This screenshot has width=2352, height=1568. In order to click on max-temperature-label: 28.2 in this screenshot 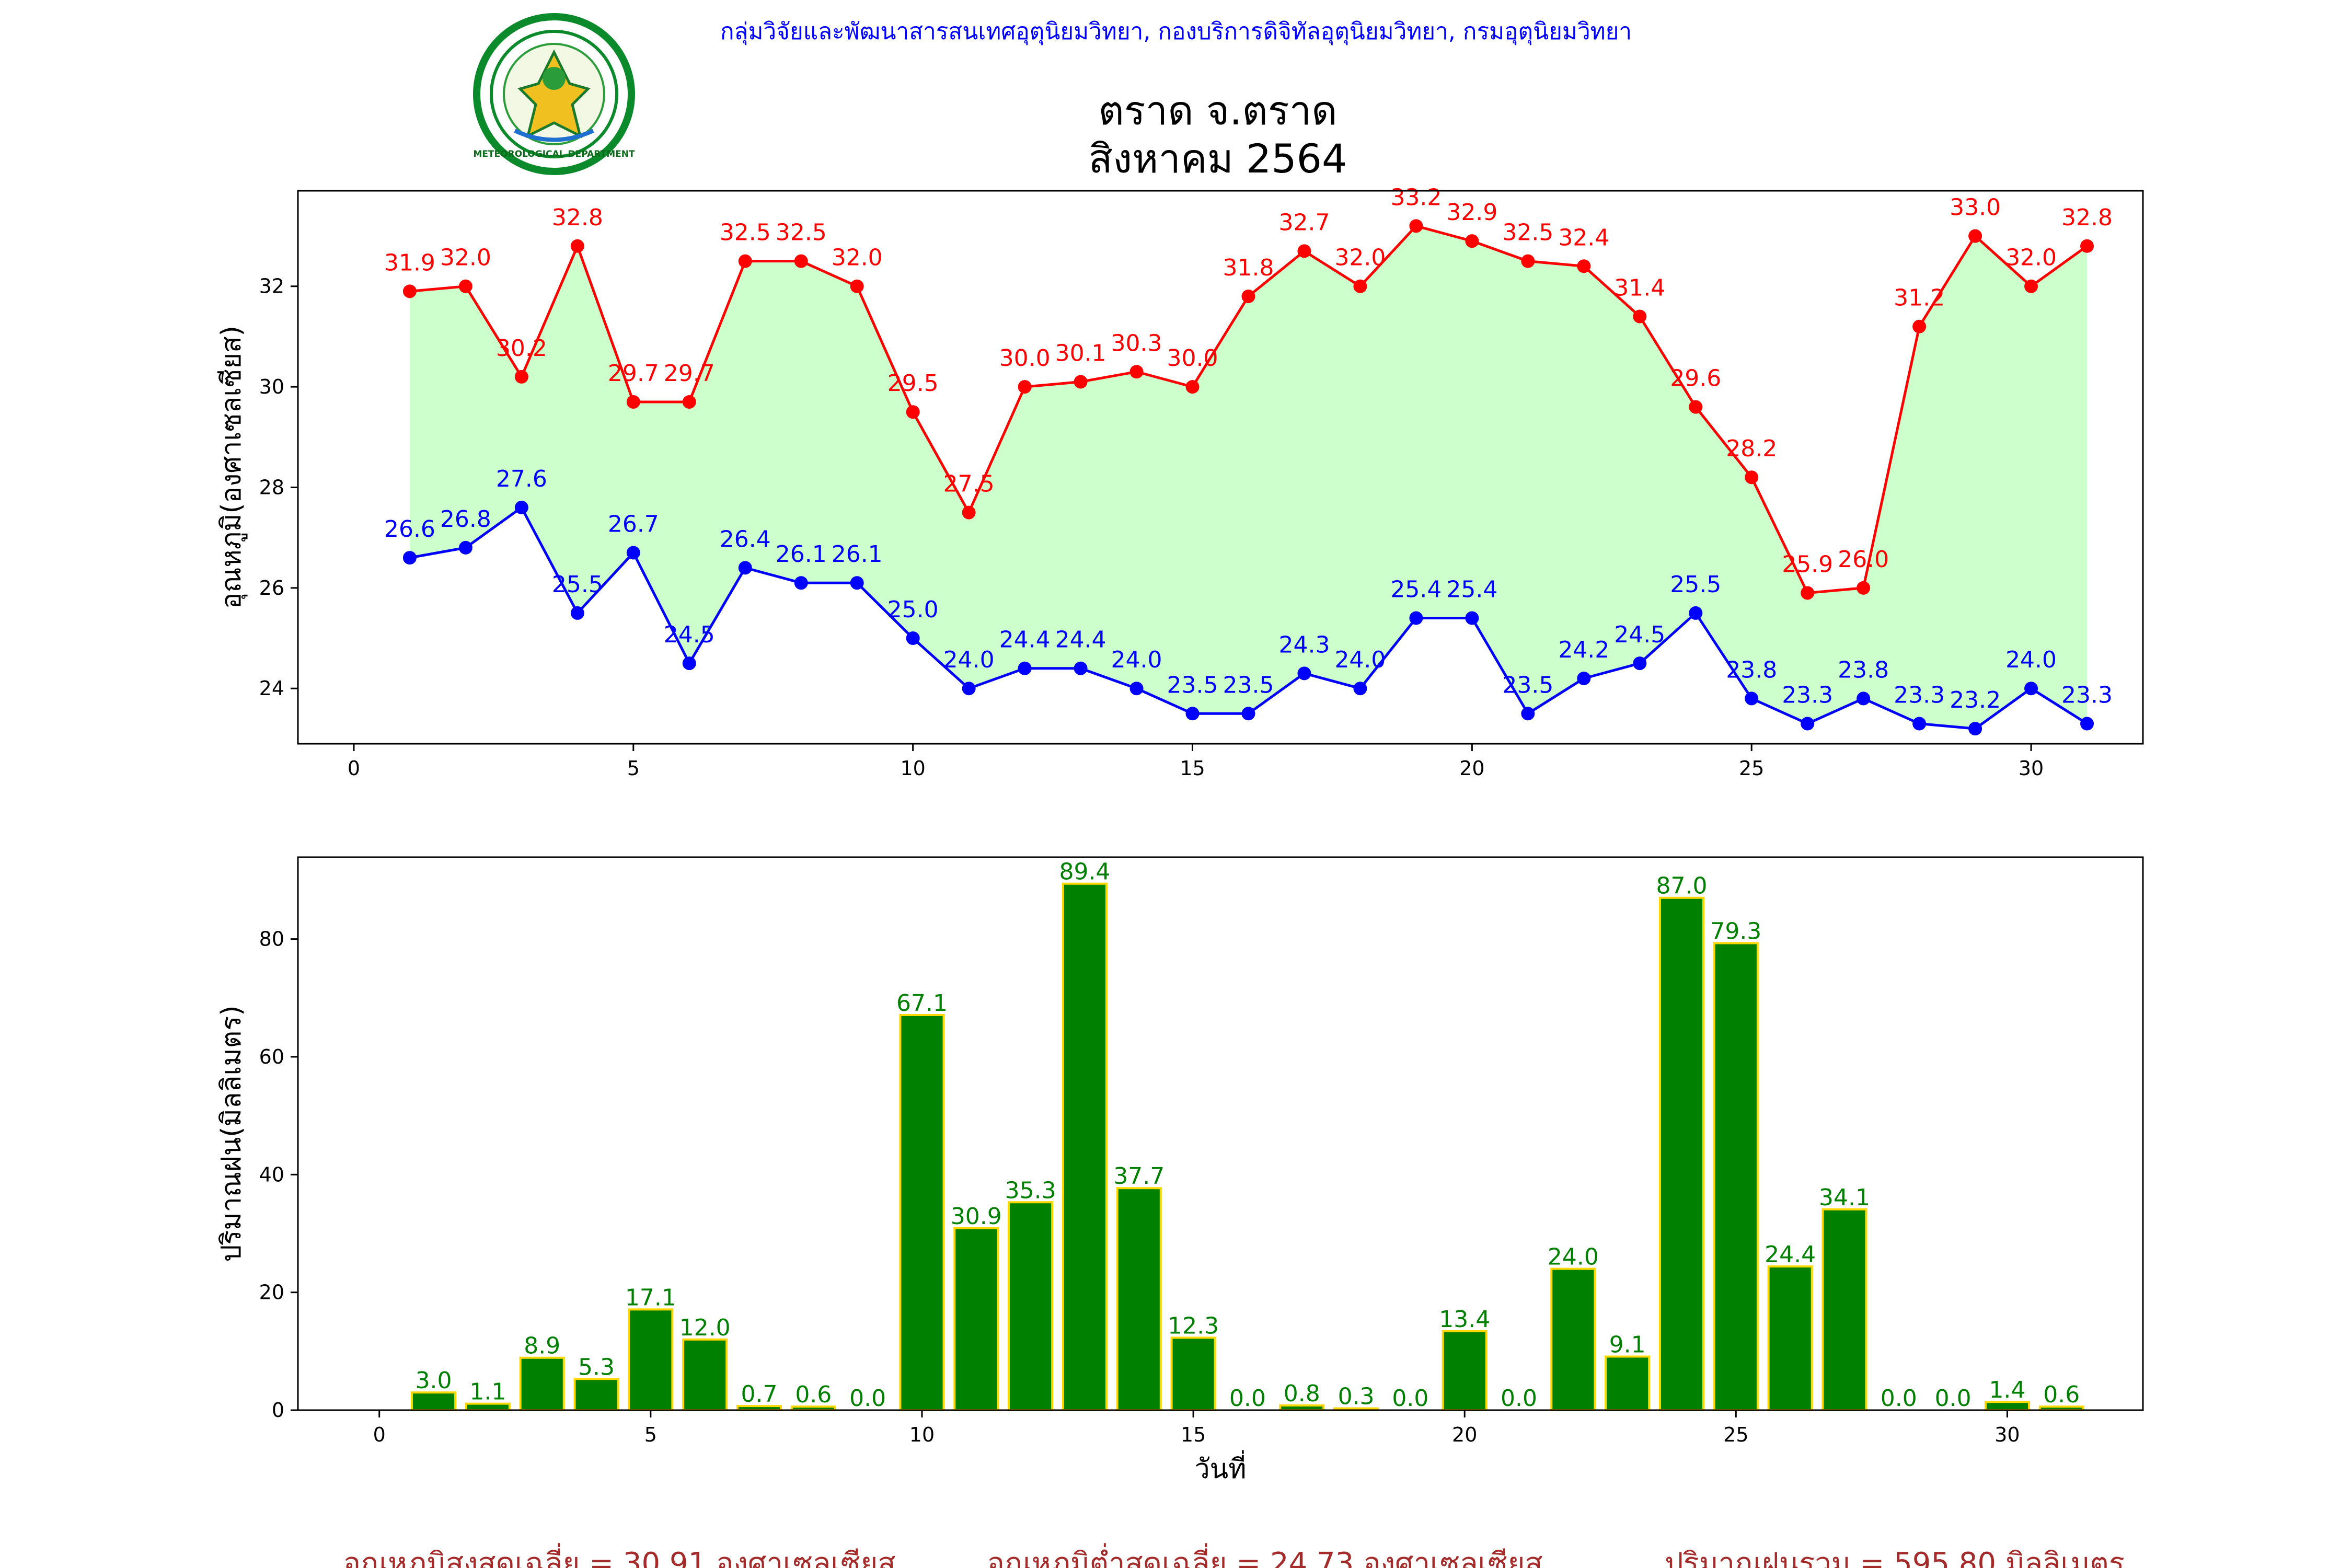, I will do `click(1751, 448)`.